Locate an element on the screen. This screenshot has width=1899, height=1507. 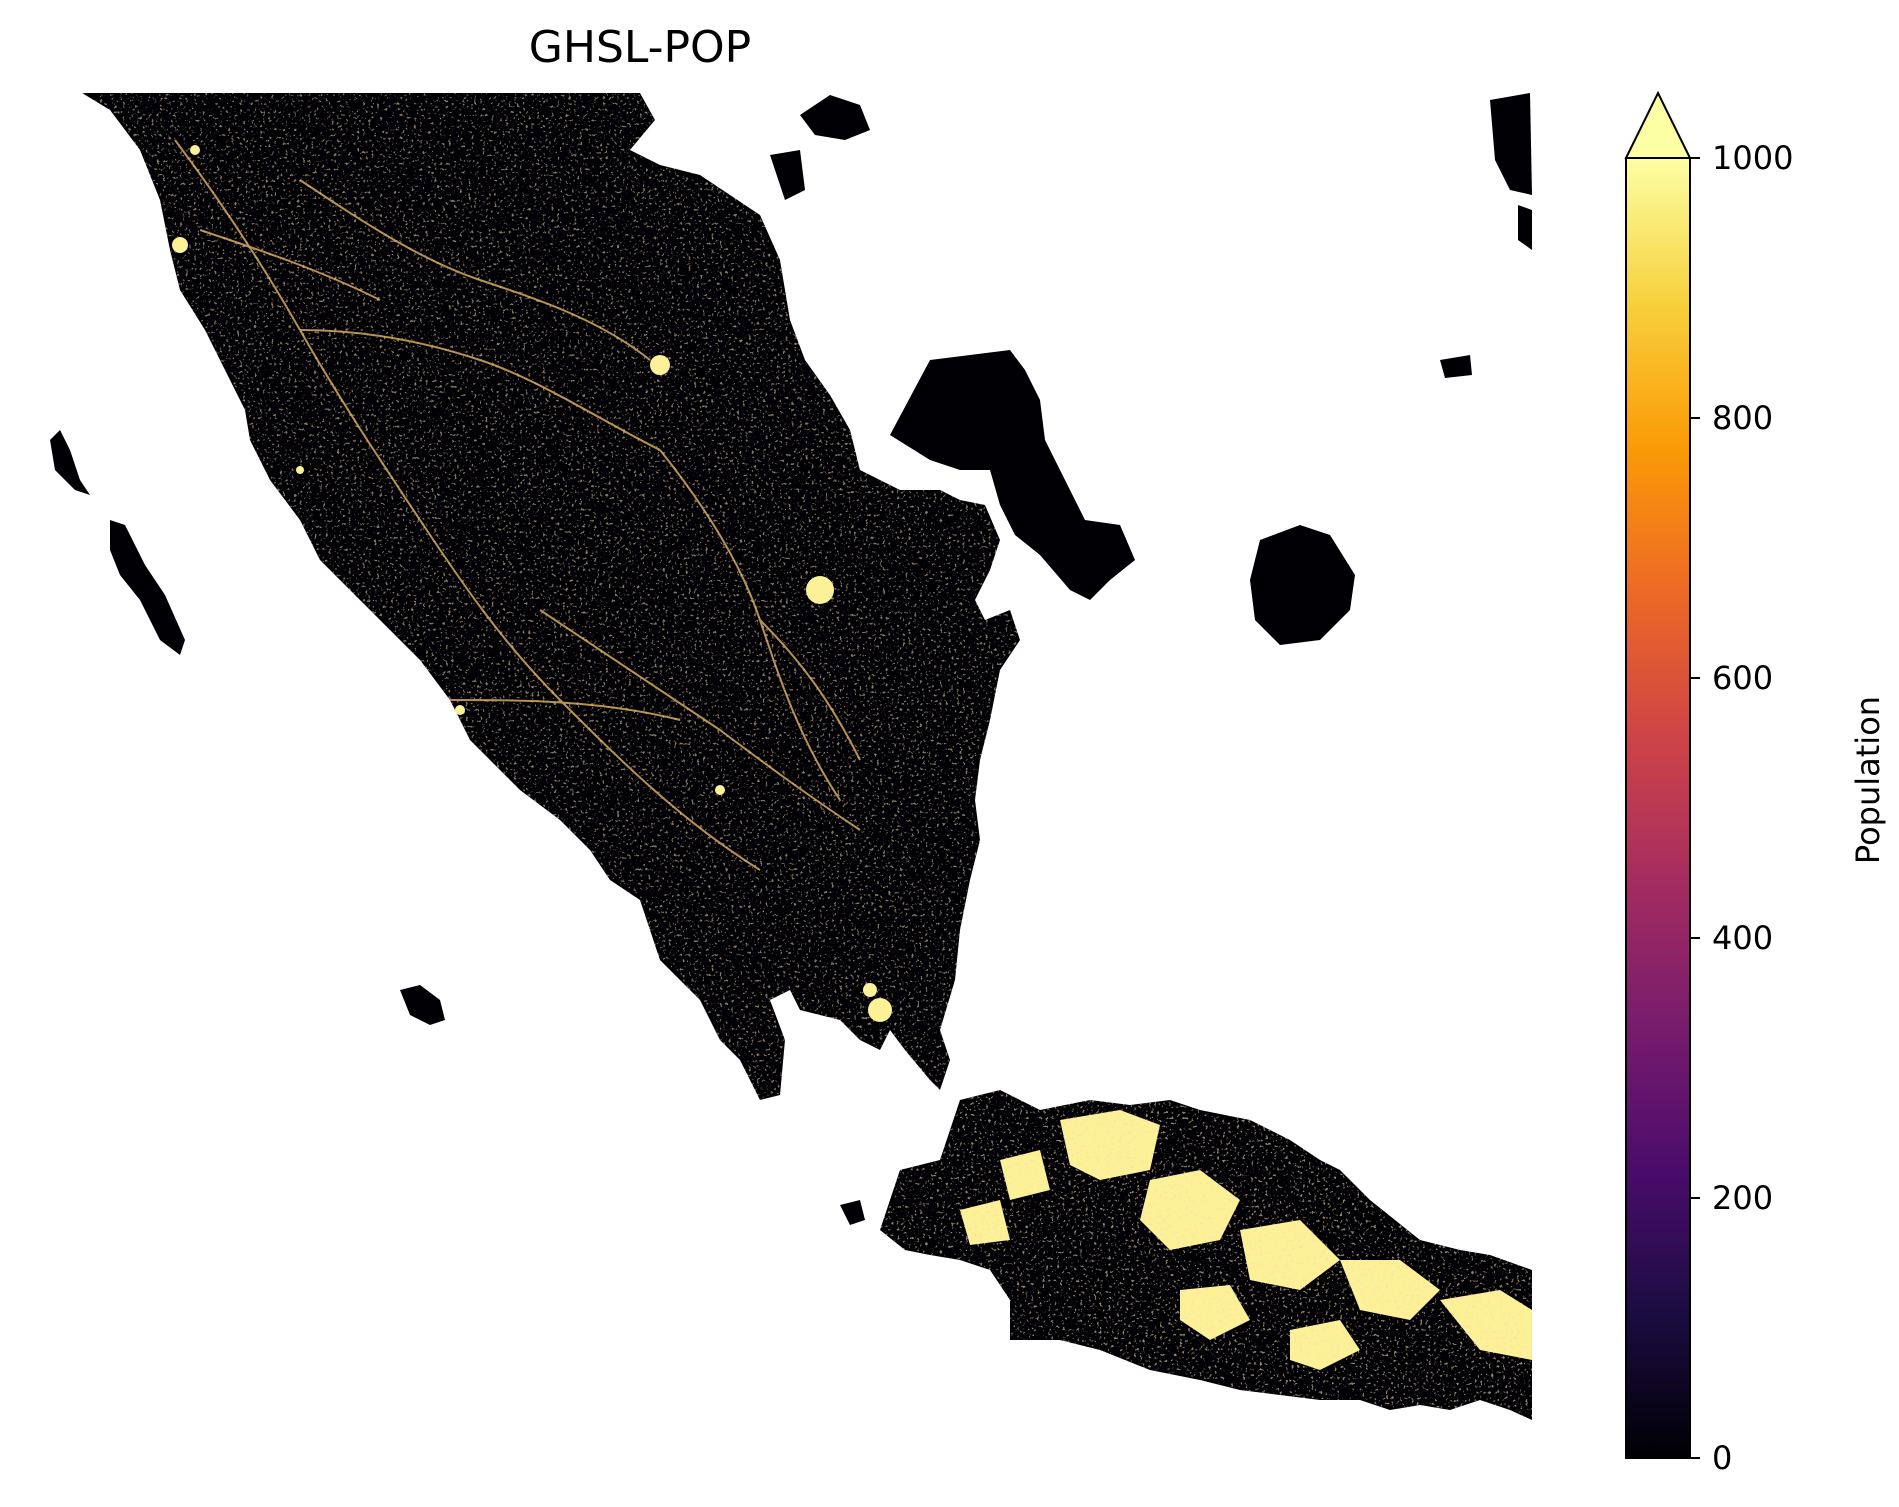
colorbar-tick-label: 600 is located at coordinates (1743, 678).